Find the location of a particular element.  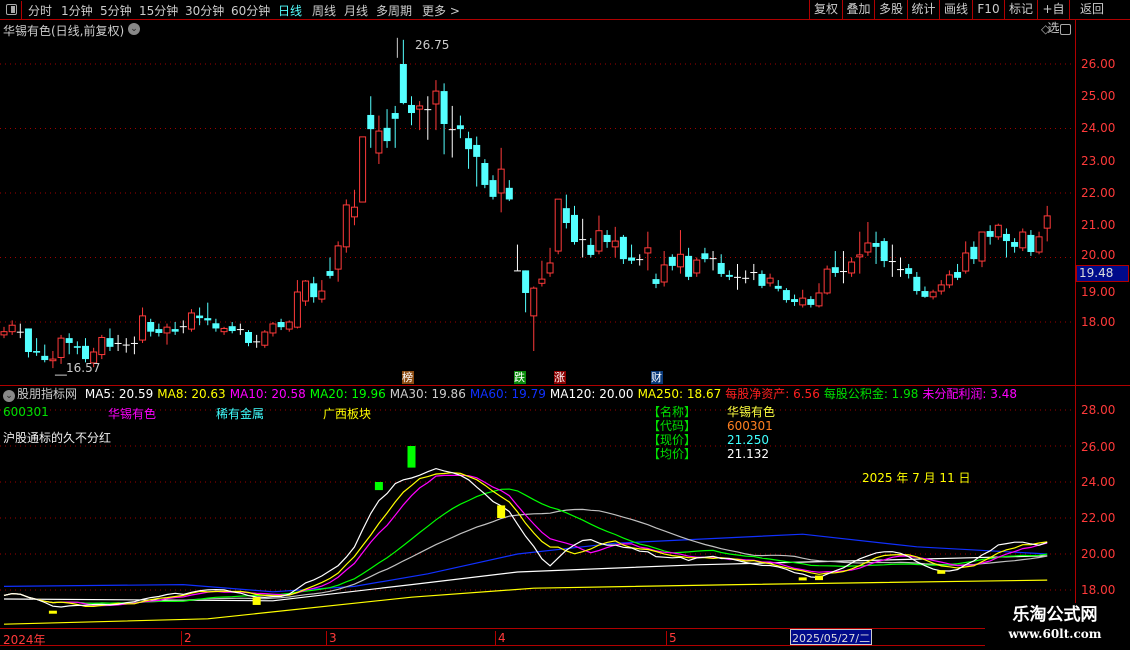

layout-toggle-icon is located at coordinates (12, 10).